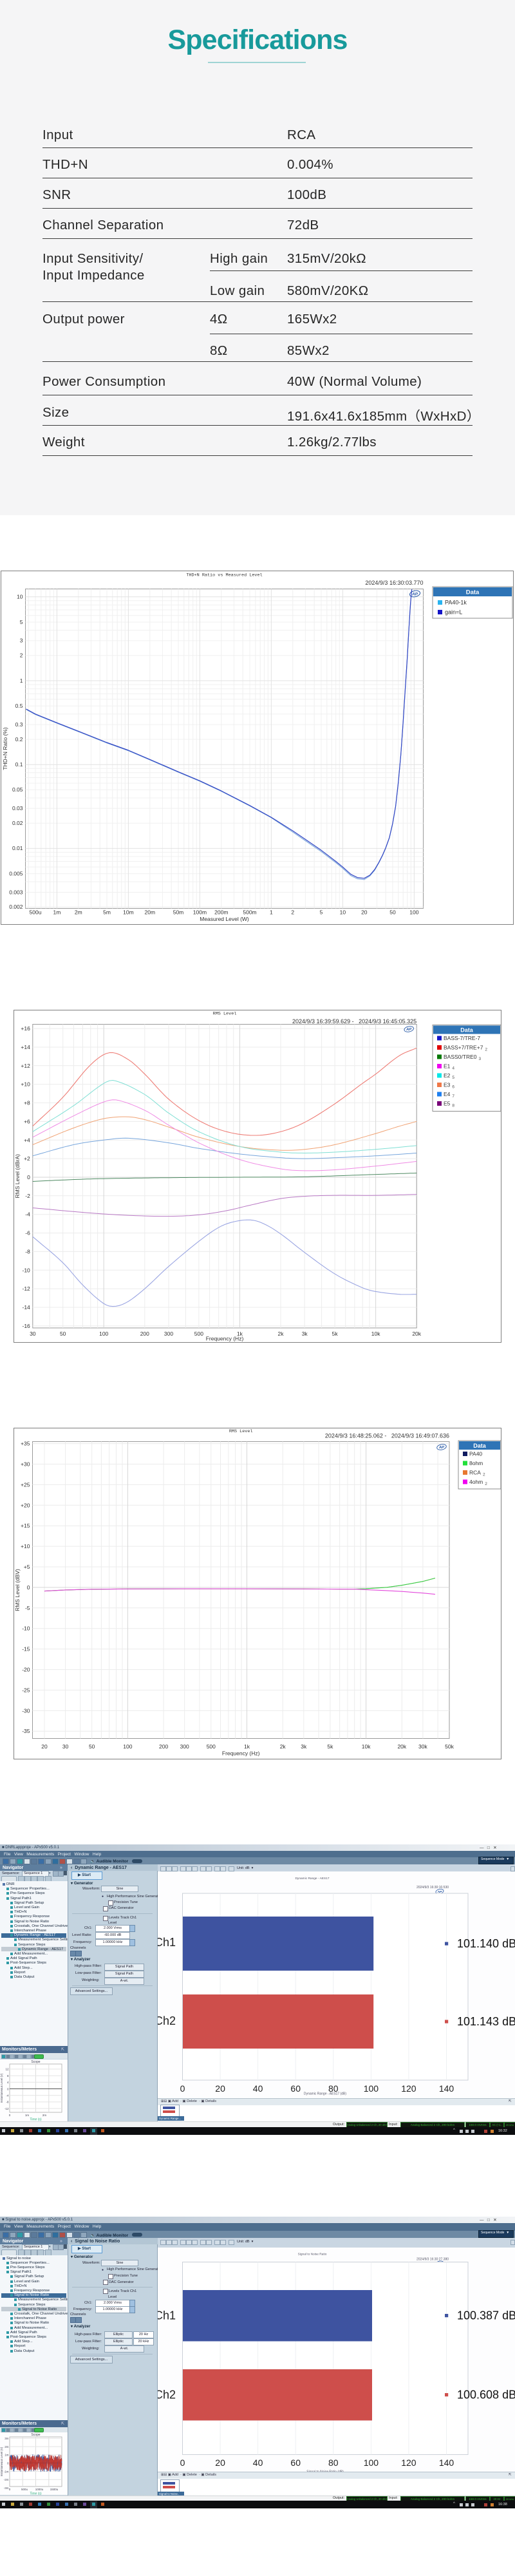 Image resolution: width=515 pixels, height=2576 pixels. I want to click on svg-text: 0.003, so click(16, 892).